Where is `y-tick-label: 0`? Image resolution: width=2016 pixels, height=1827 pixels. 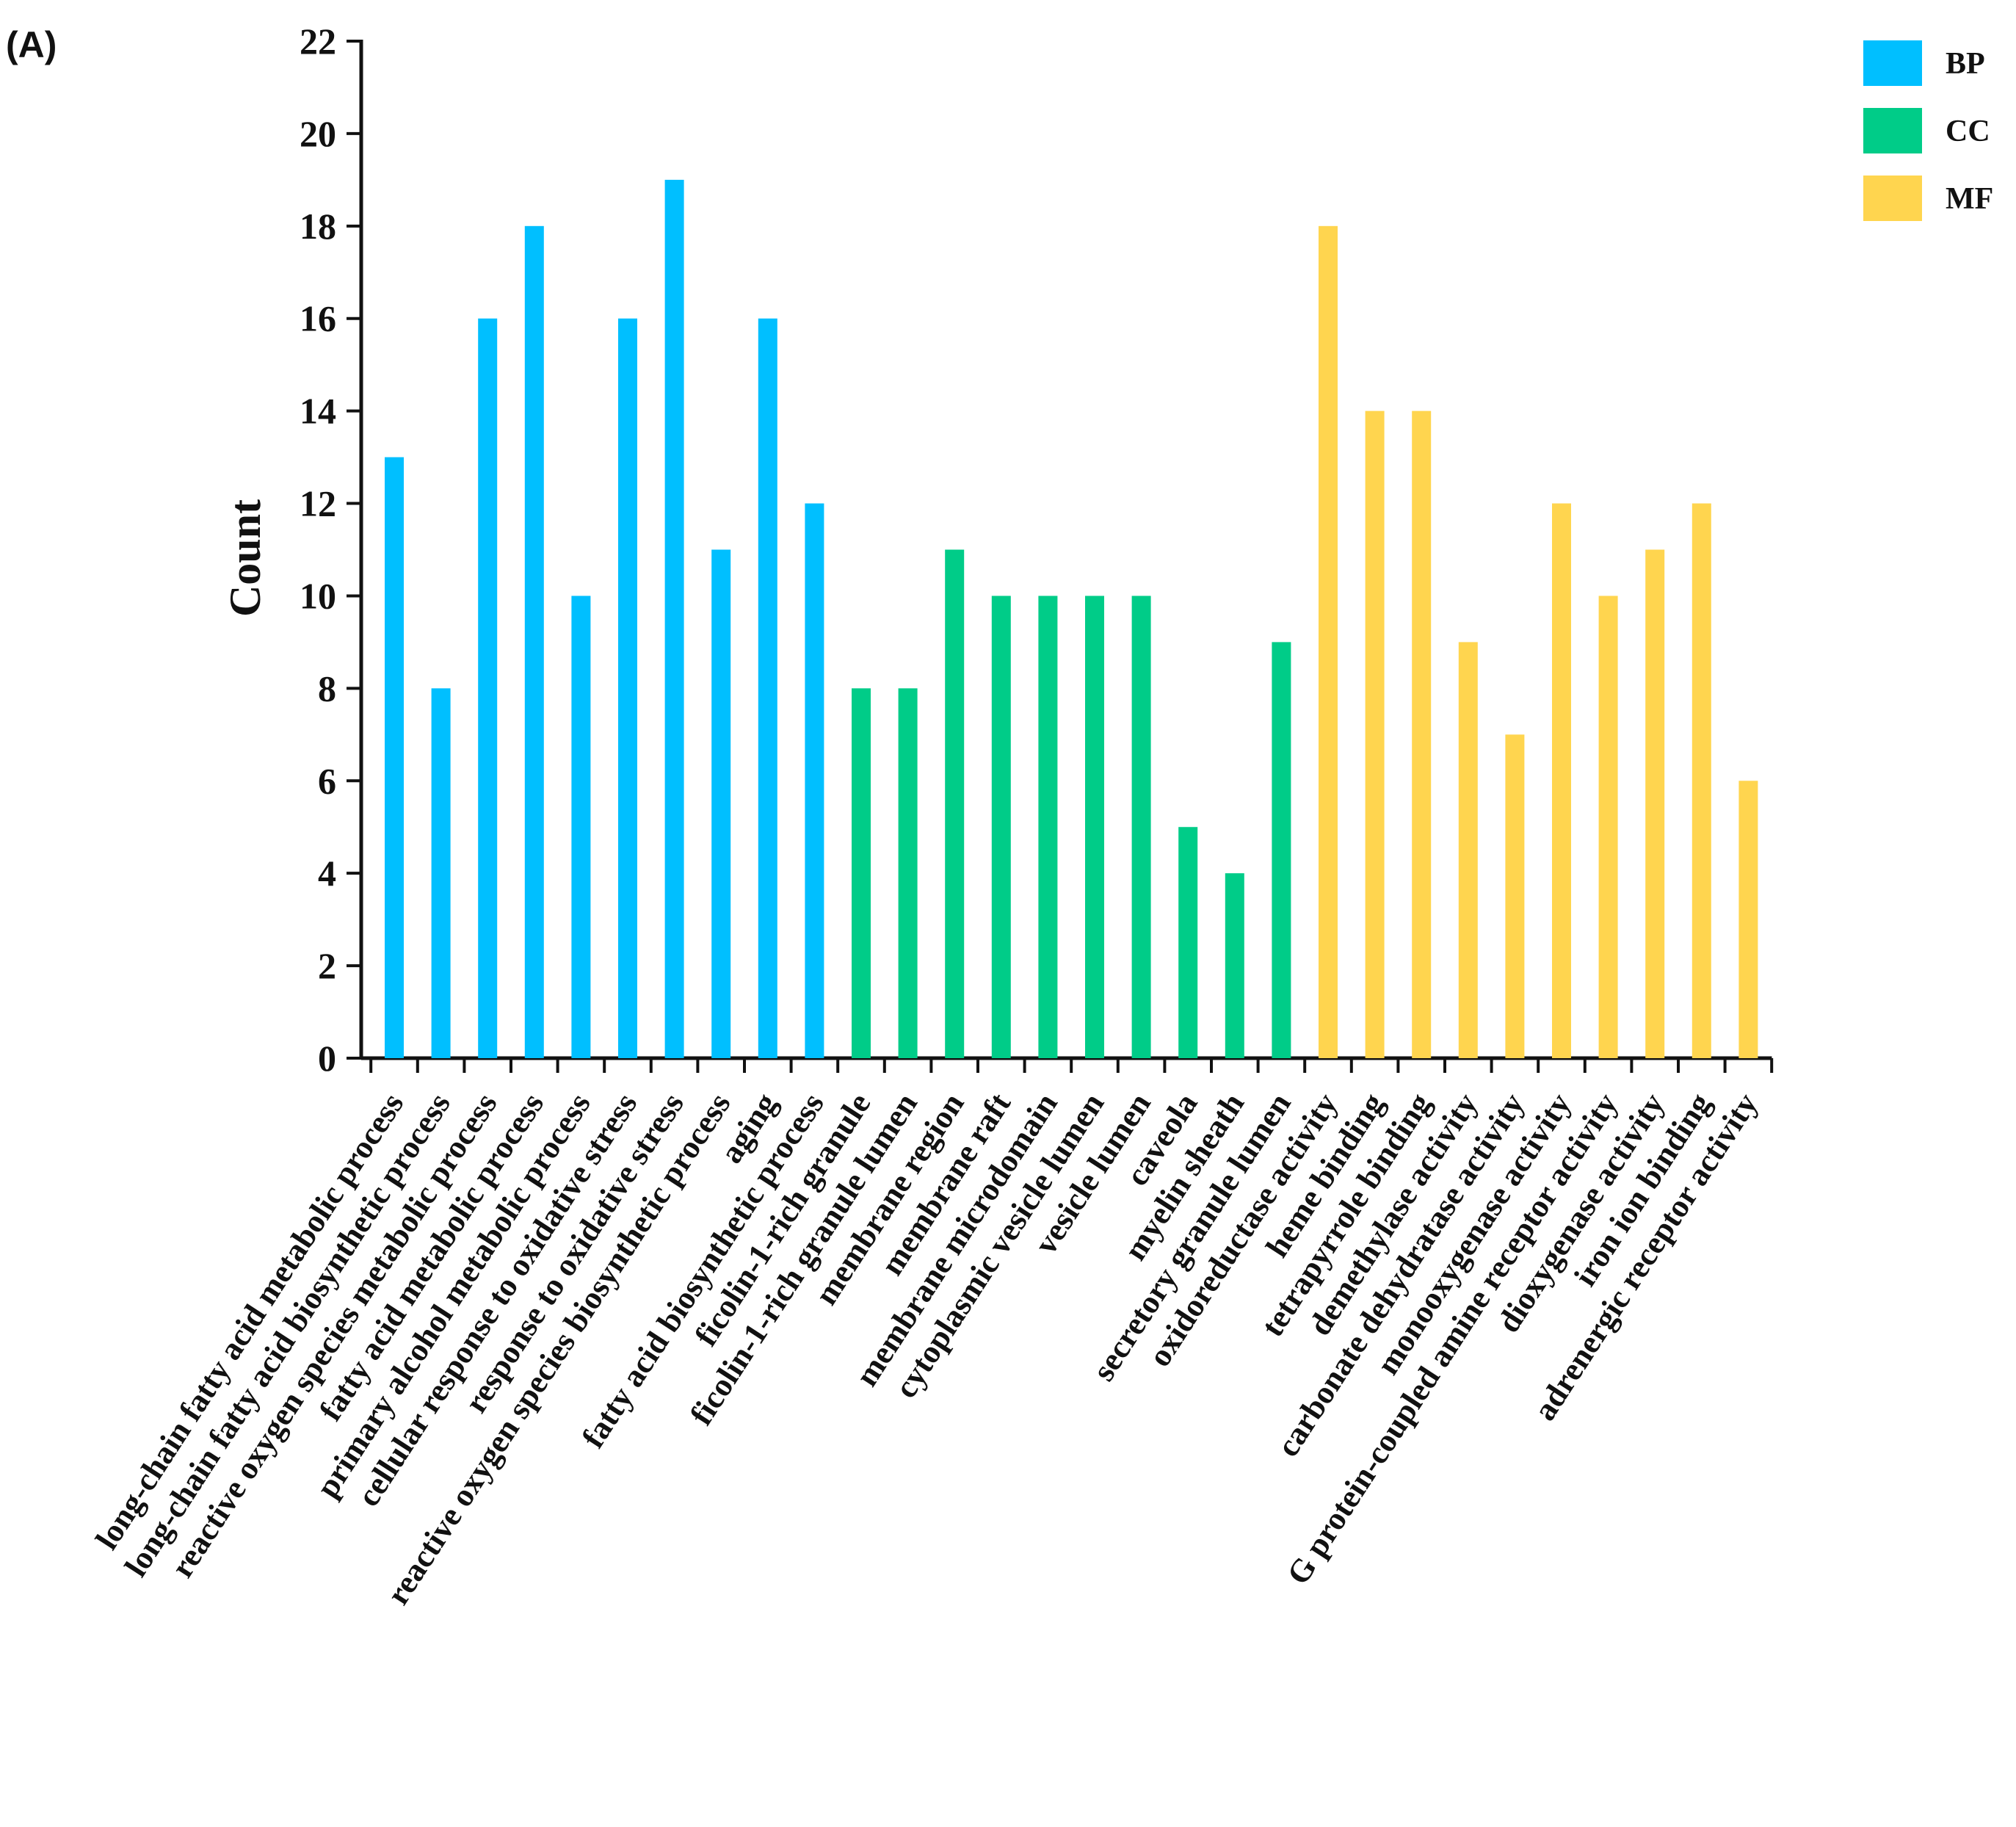 y-tick-label: 0 is located at coordinates (327, 1059).